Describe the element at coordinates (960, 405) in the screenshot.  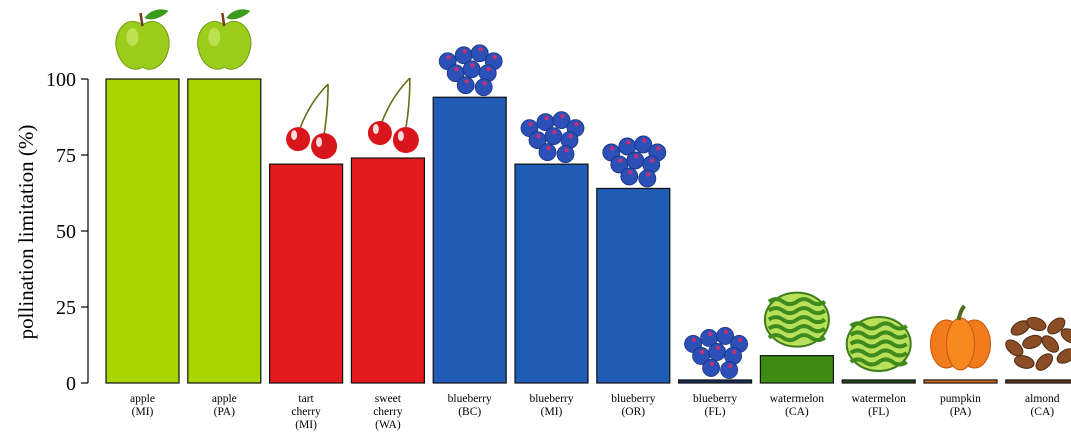
I see `category-label: pumpkin (PA)` at that location.